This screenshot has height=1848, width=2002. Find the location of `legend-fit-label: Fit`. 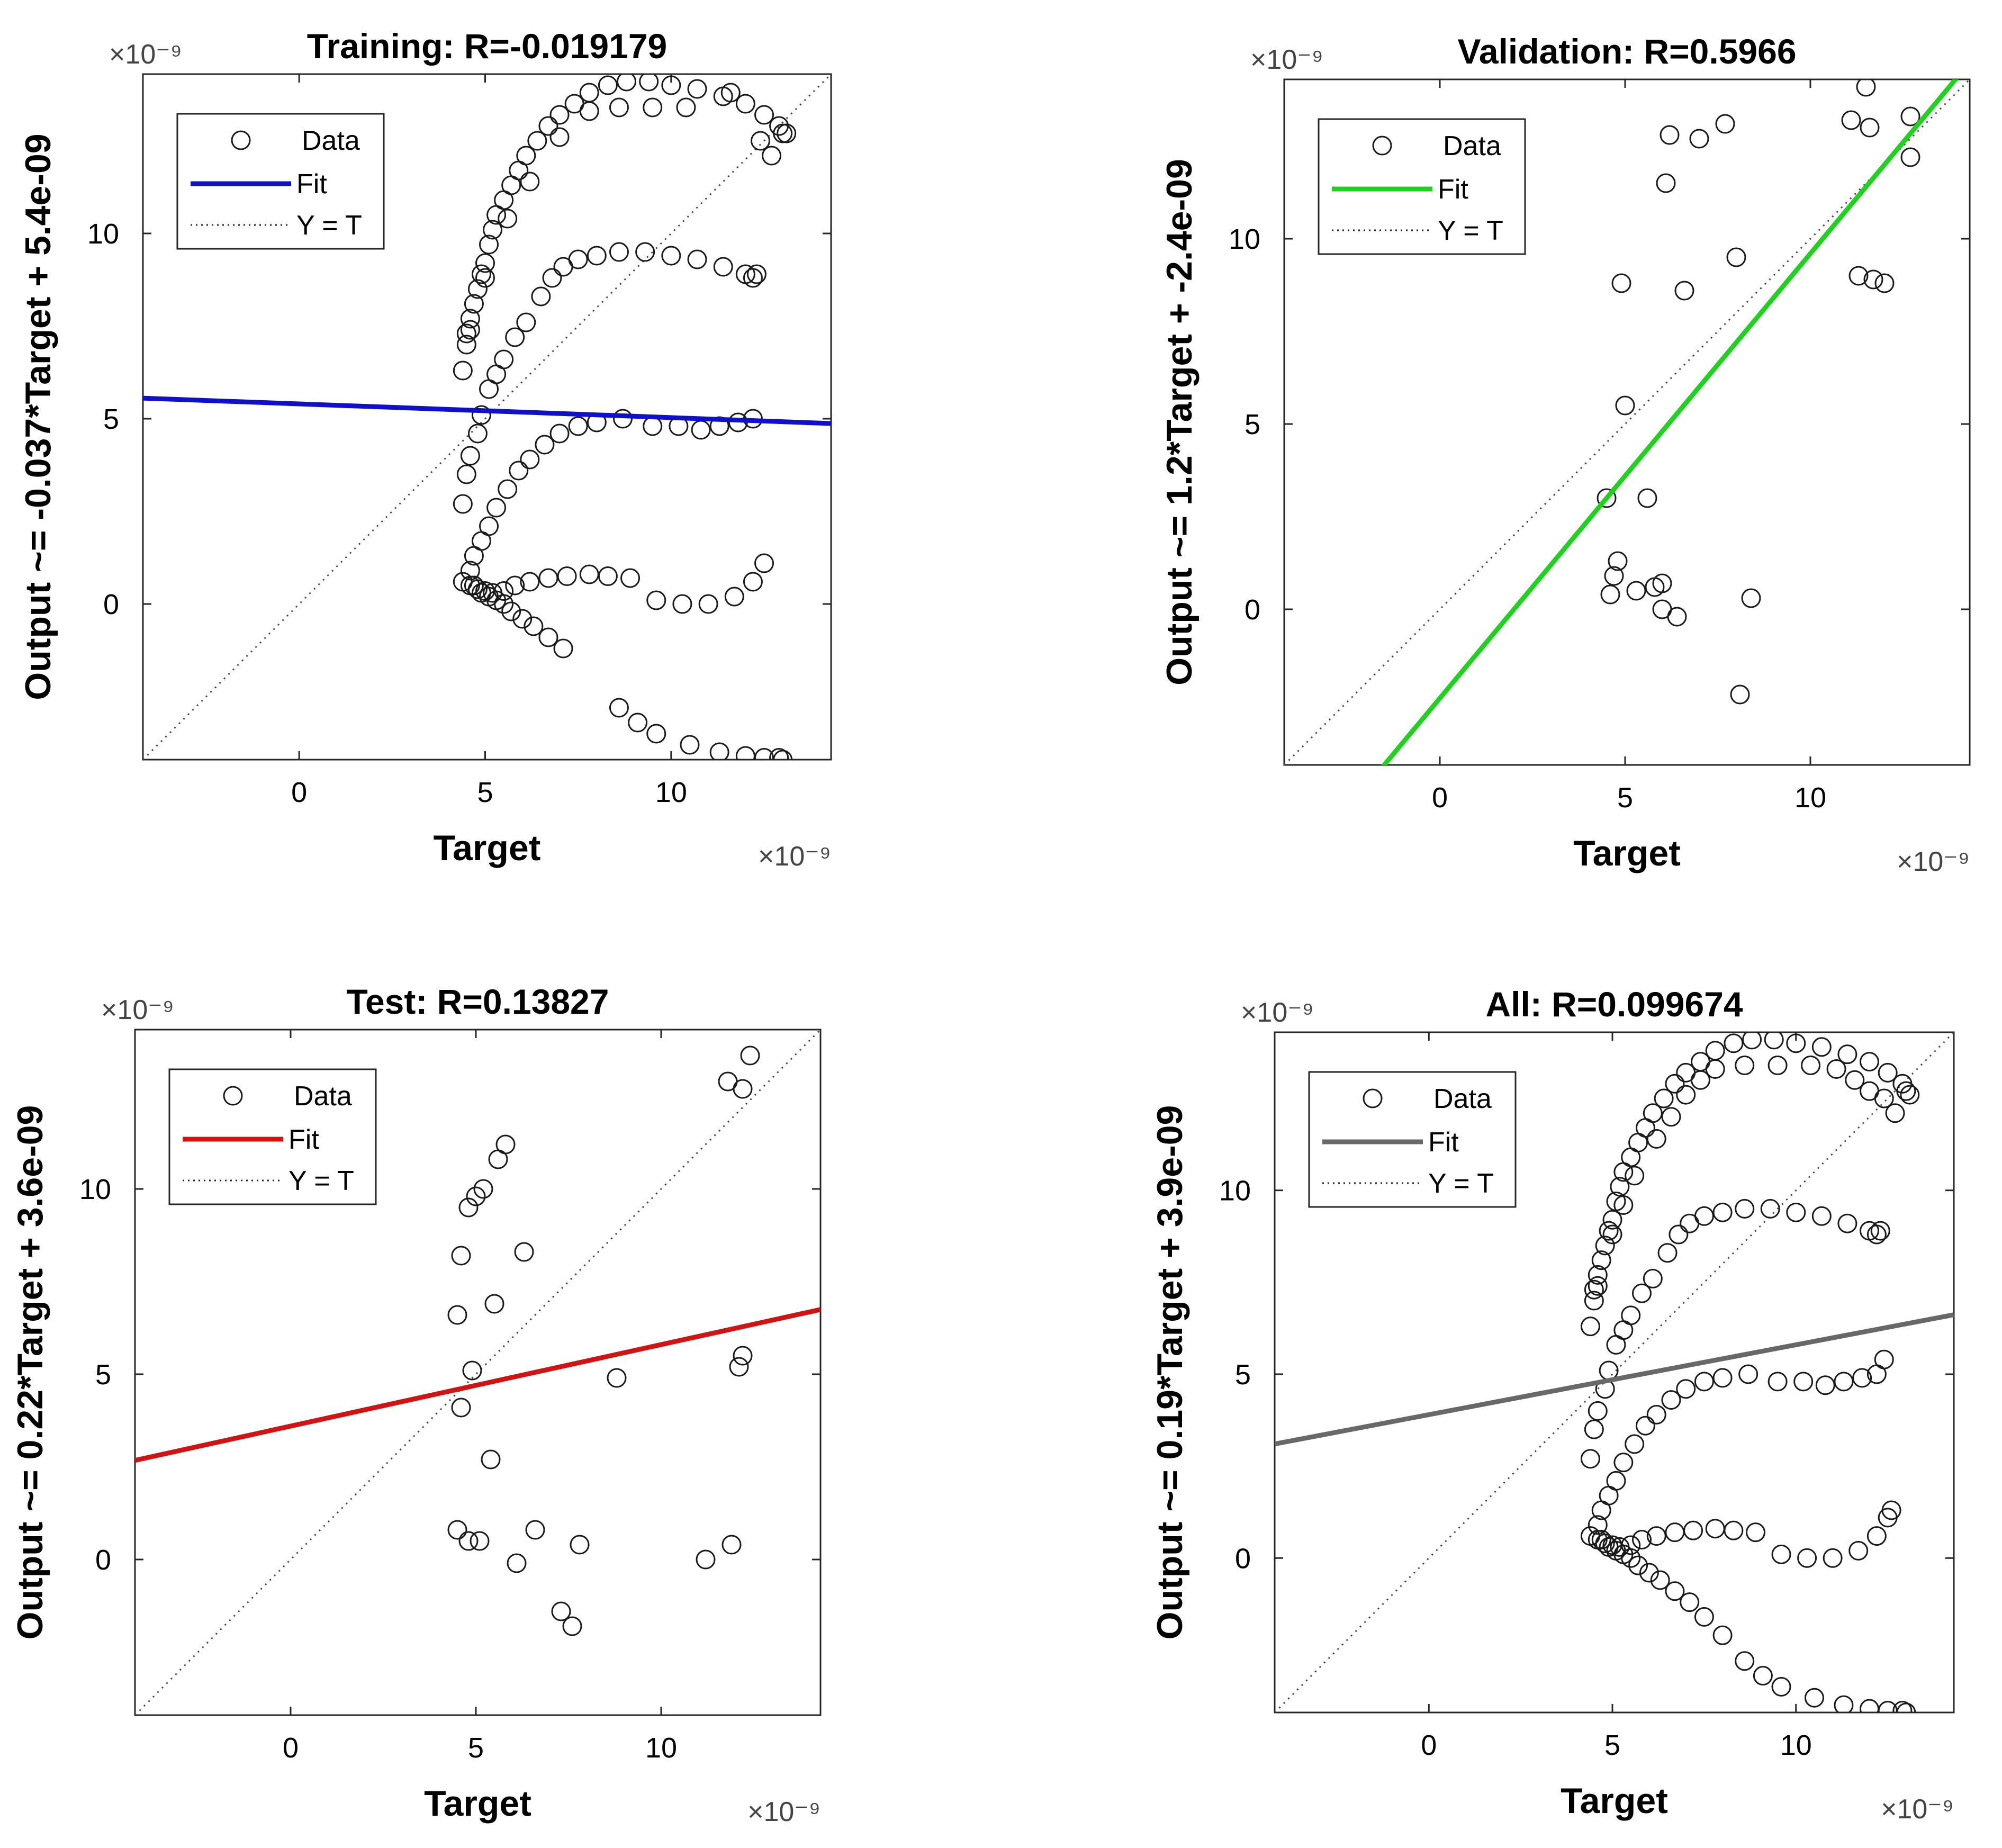

legend-fit-label: Fit is located at coordinates (1453, 189).